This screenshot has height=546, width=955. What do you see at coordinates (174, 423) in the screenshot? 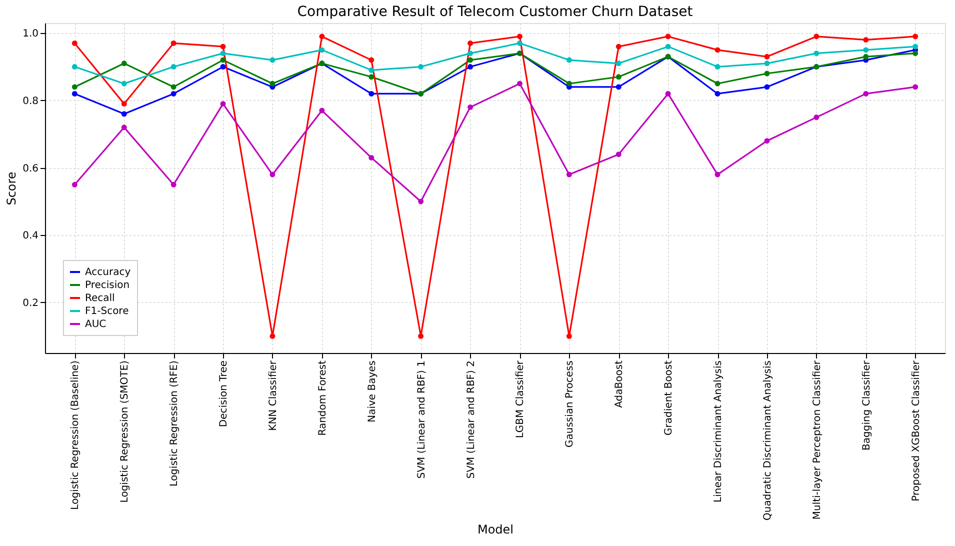
I see `x-tick-label: Logistic Regression (RFE)` at bounding box center [174, 423].